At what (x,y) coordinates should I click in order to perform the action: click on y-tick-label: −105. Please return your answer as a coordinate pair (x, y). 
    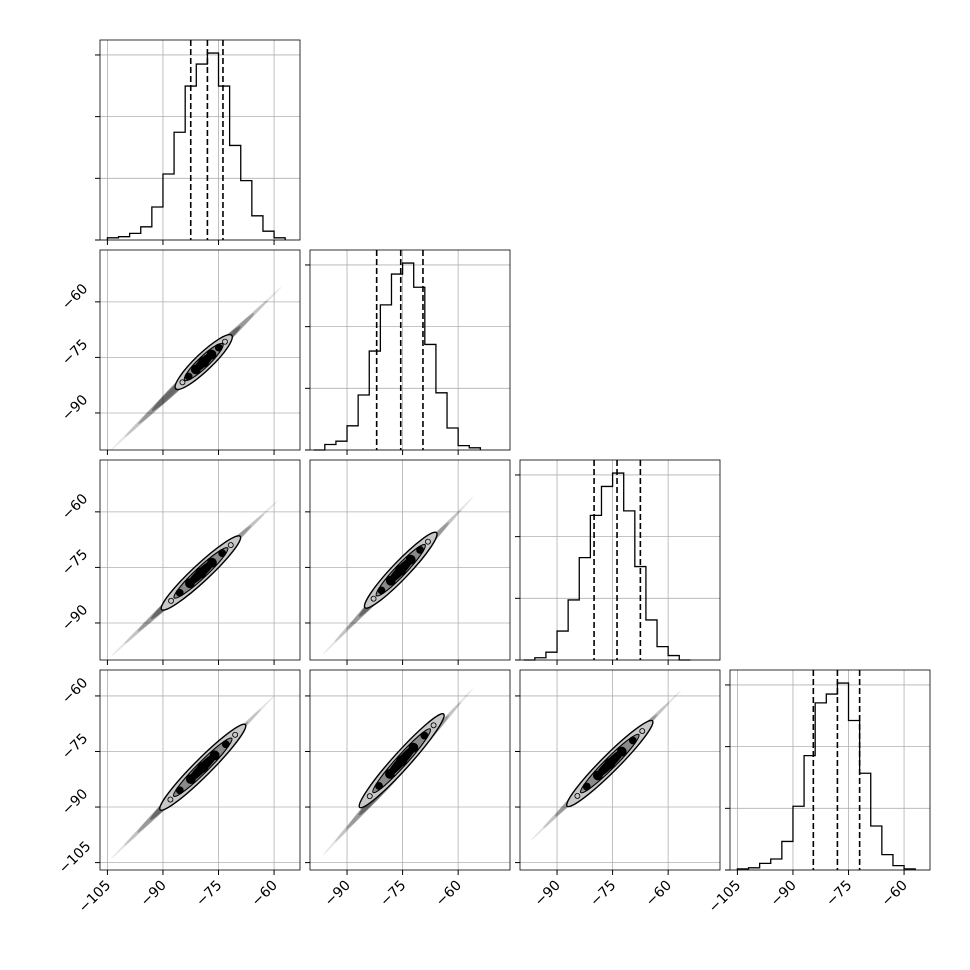
    Looking at the image, I should click on (75, 858).